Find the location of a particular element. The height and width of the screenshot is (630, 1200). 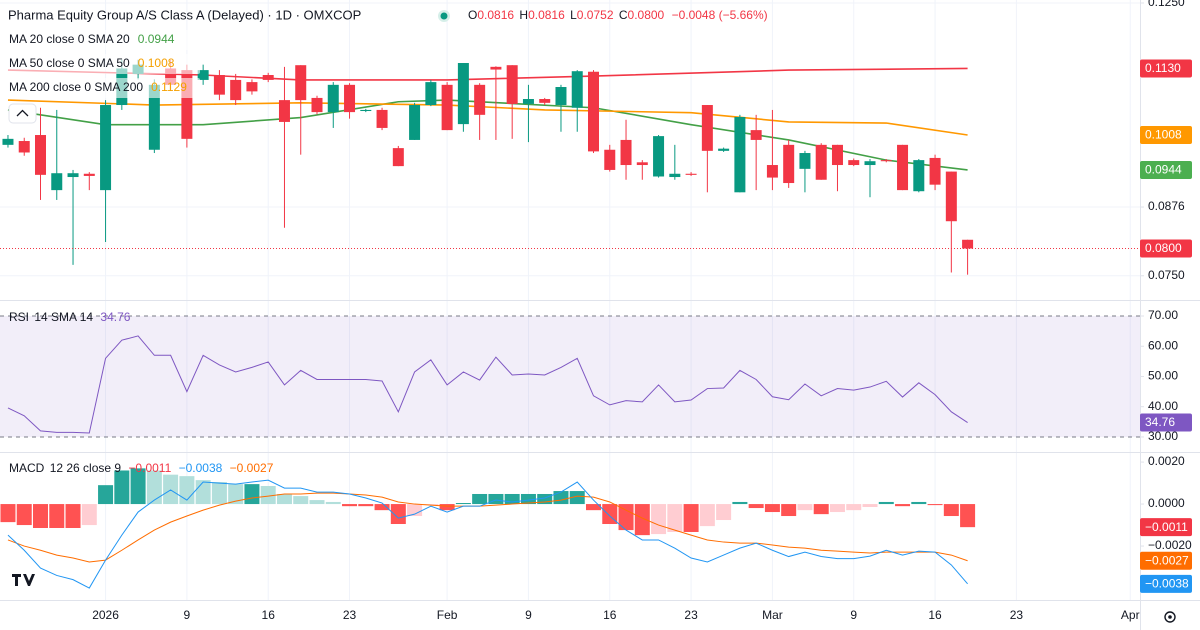

ohlc-key: C is located at coordinates (623, 15).